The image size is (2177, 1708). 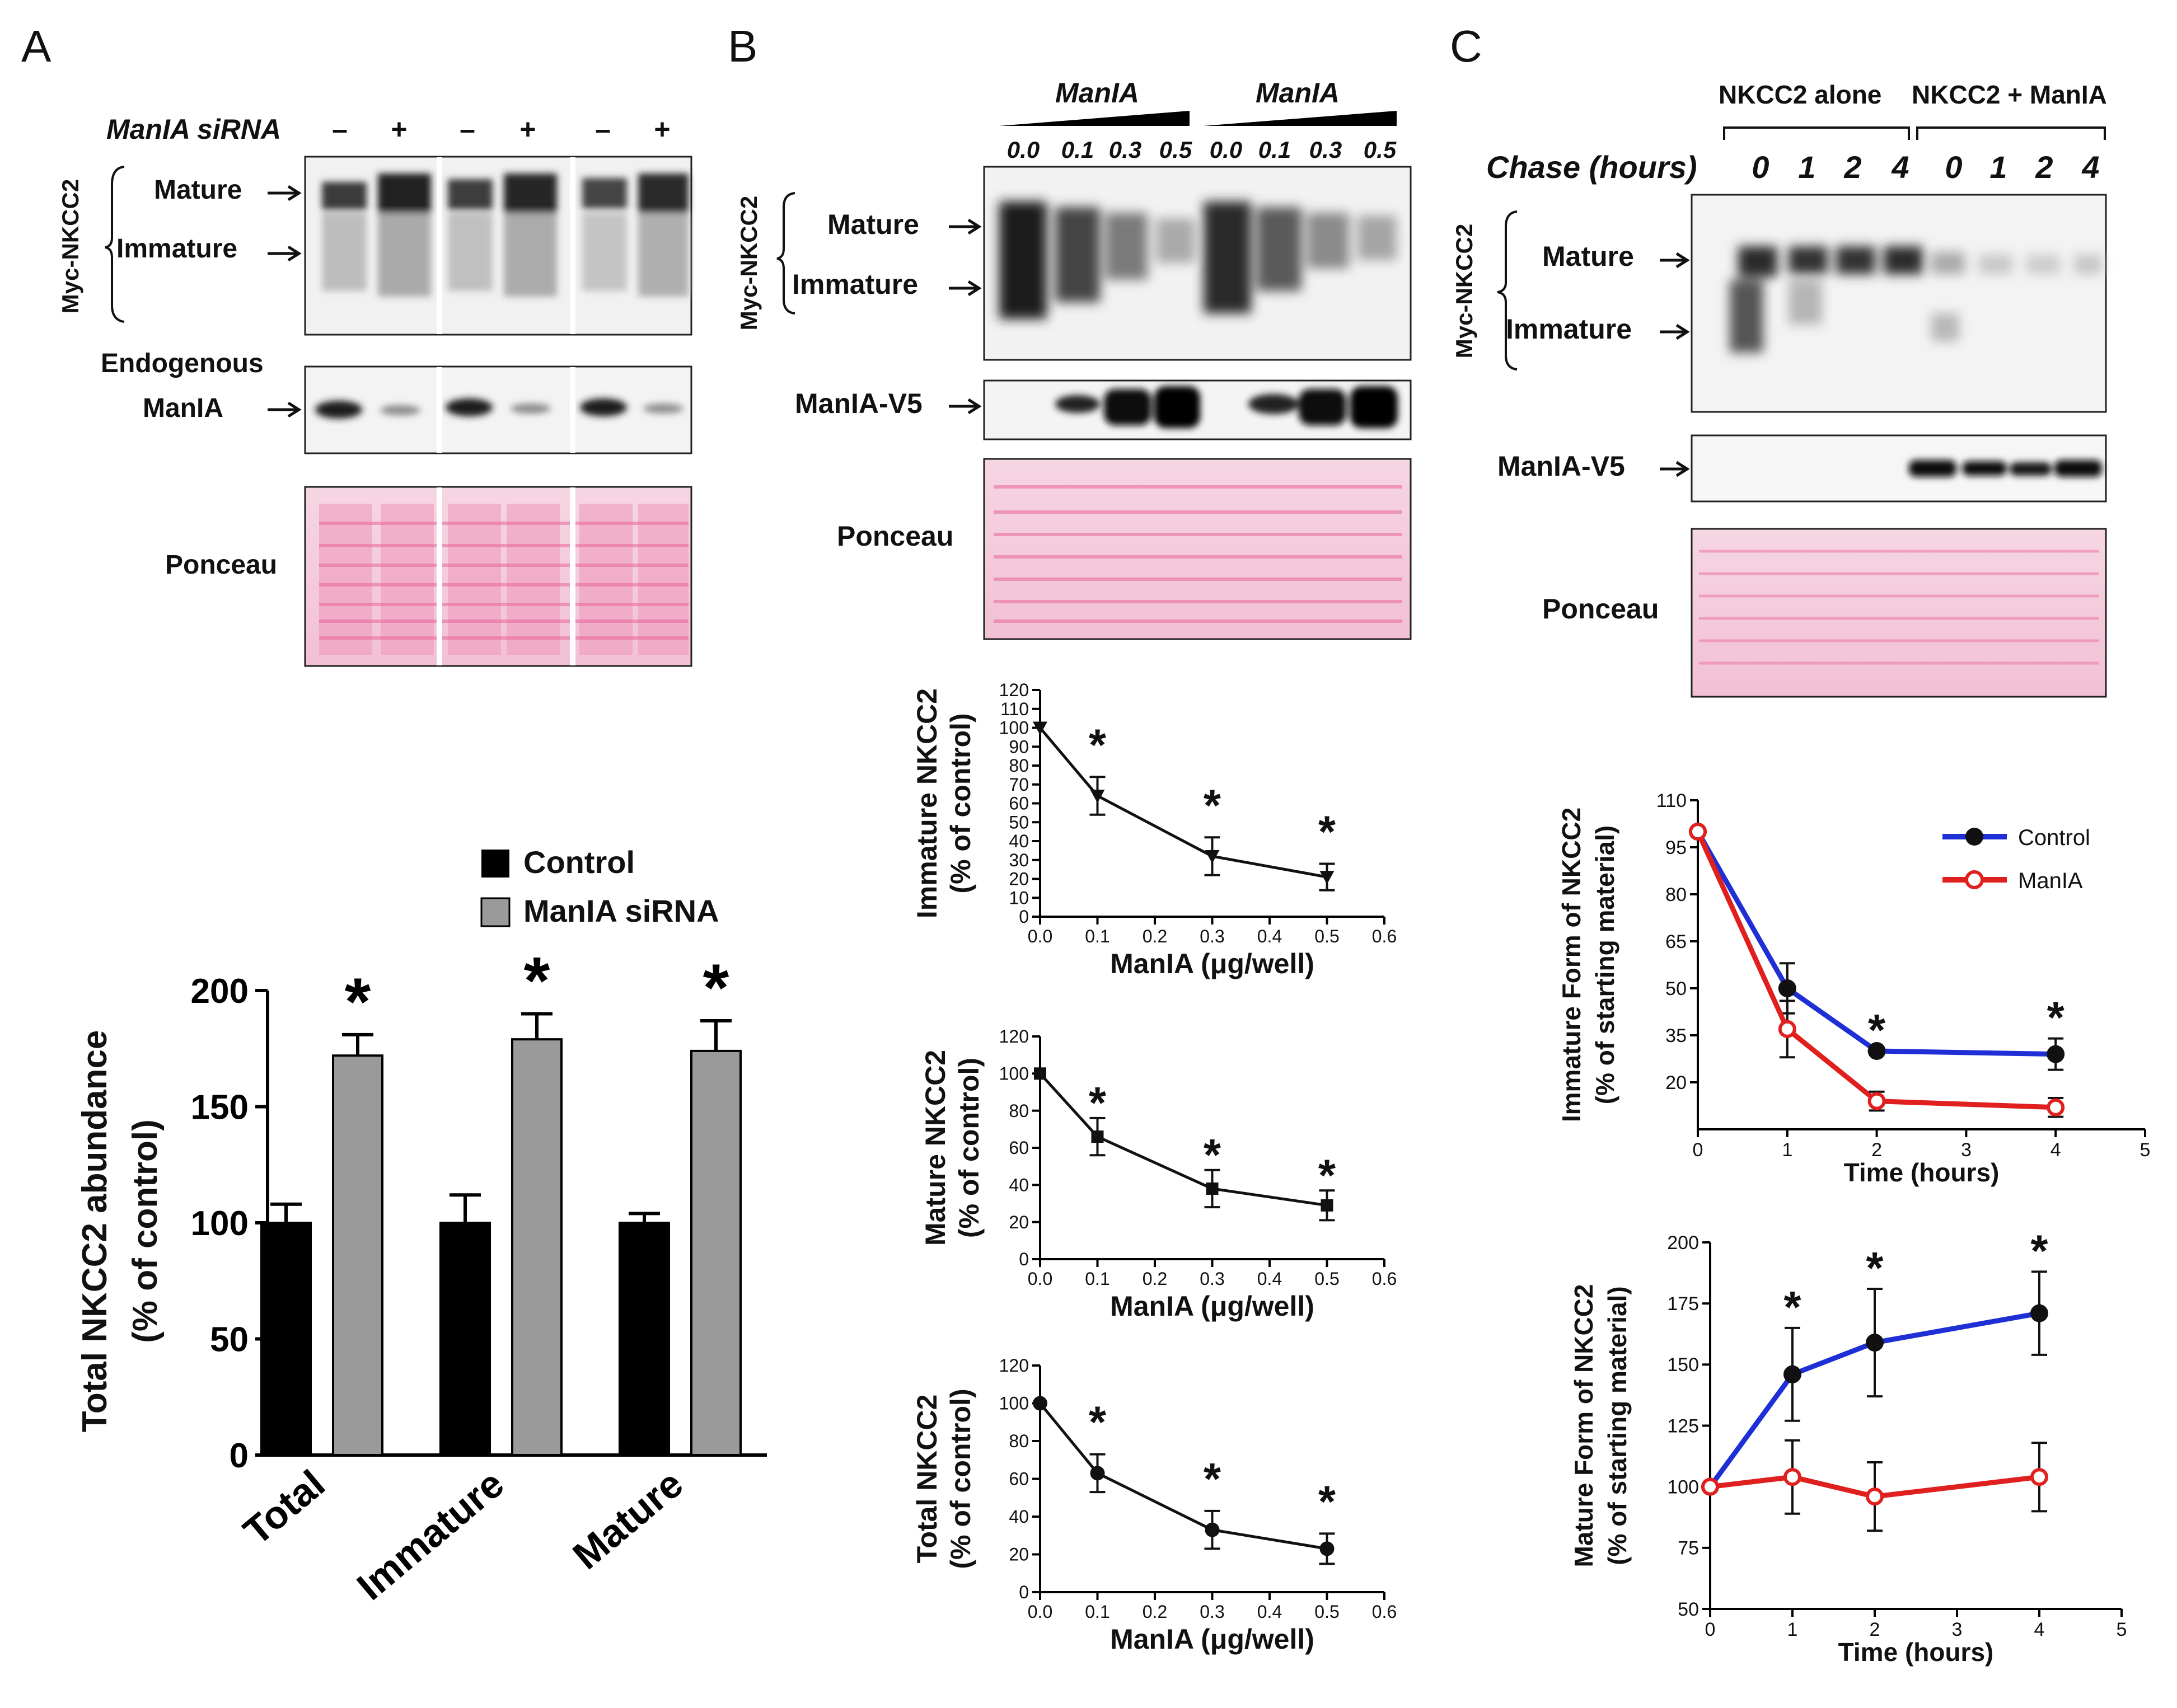 What do you see at coordinates (2054, 837) in the screenshot?
I see `legend-label-control: Control` at bounding box center [2054, 837].